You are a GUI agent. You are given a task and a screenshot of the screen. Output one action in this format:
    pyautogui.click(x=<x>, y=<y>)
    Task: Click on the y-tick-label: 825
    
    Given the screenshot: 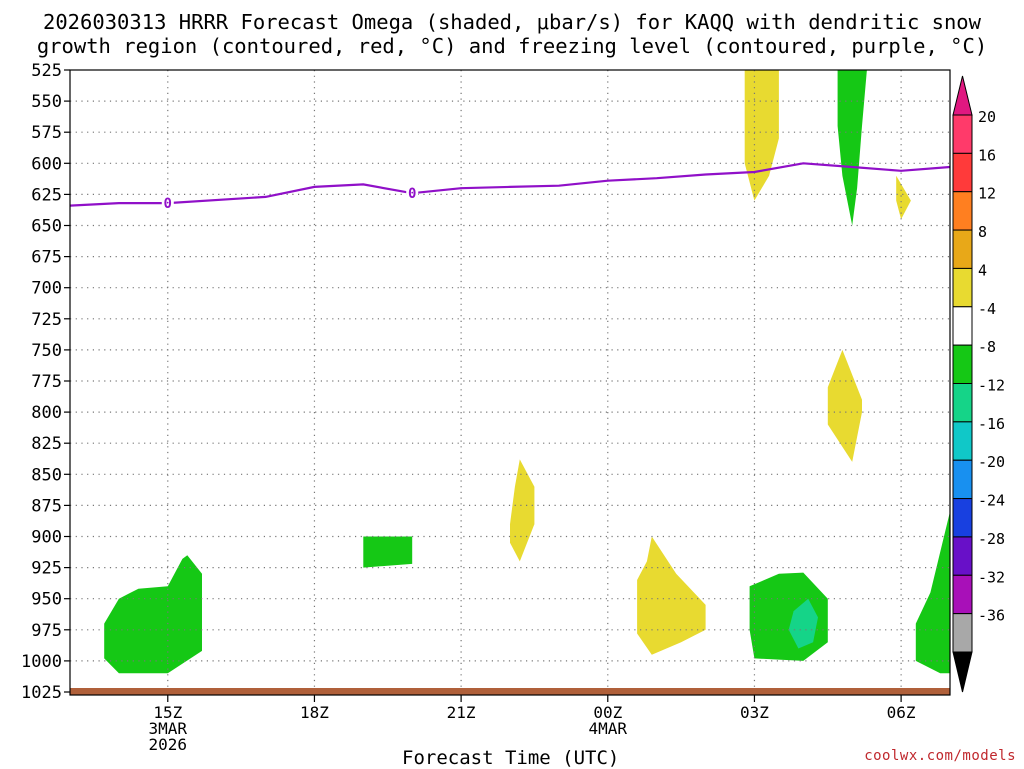 What is the action you would take?
    pyautogui.click(x=46, y=444)
    